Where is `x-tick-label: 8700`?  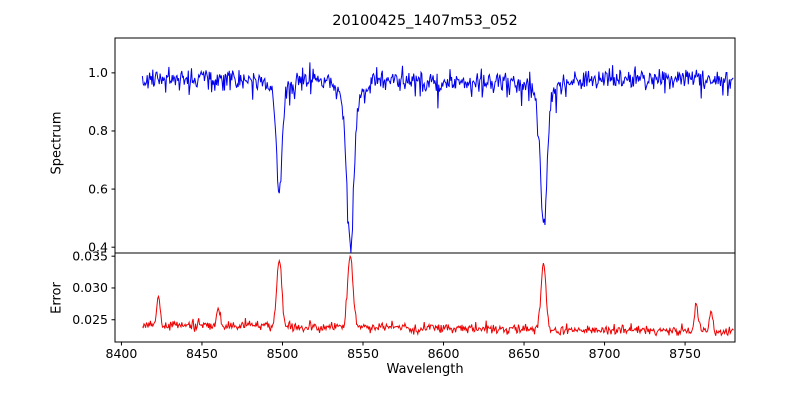 x-tick-label: 8700 is located at coordinates (605, 353).